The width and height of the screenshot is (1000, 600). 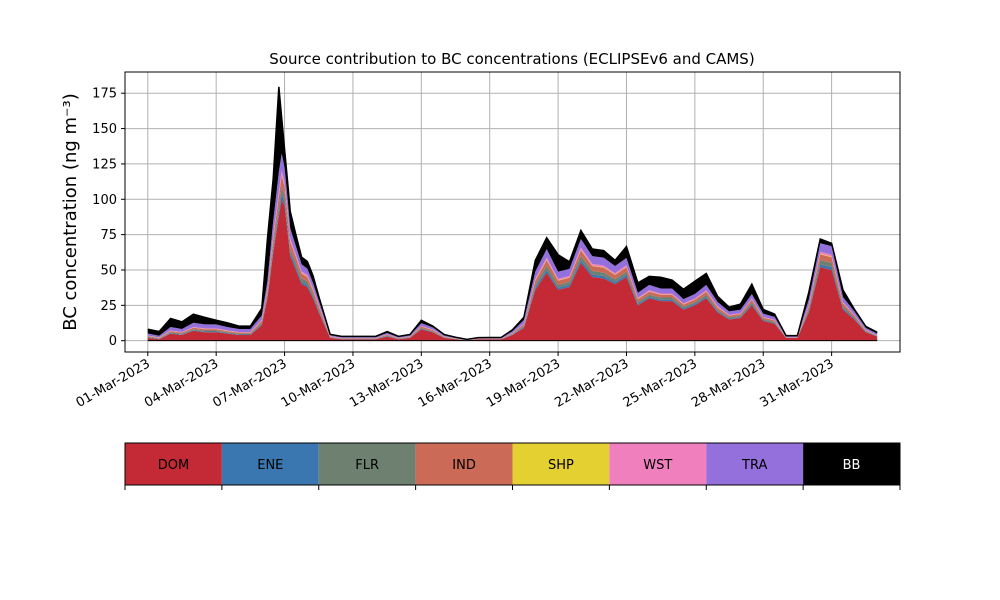 What do you see at coordinates (104, 129) in the screenshot?
I see `y-tick-label: 150` at bounding box center [104, 129].